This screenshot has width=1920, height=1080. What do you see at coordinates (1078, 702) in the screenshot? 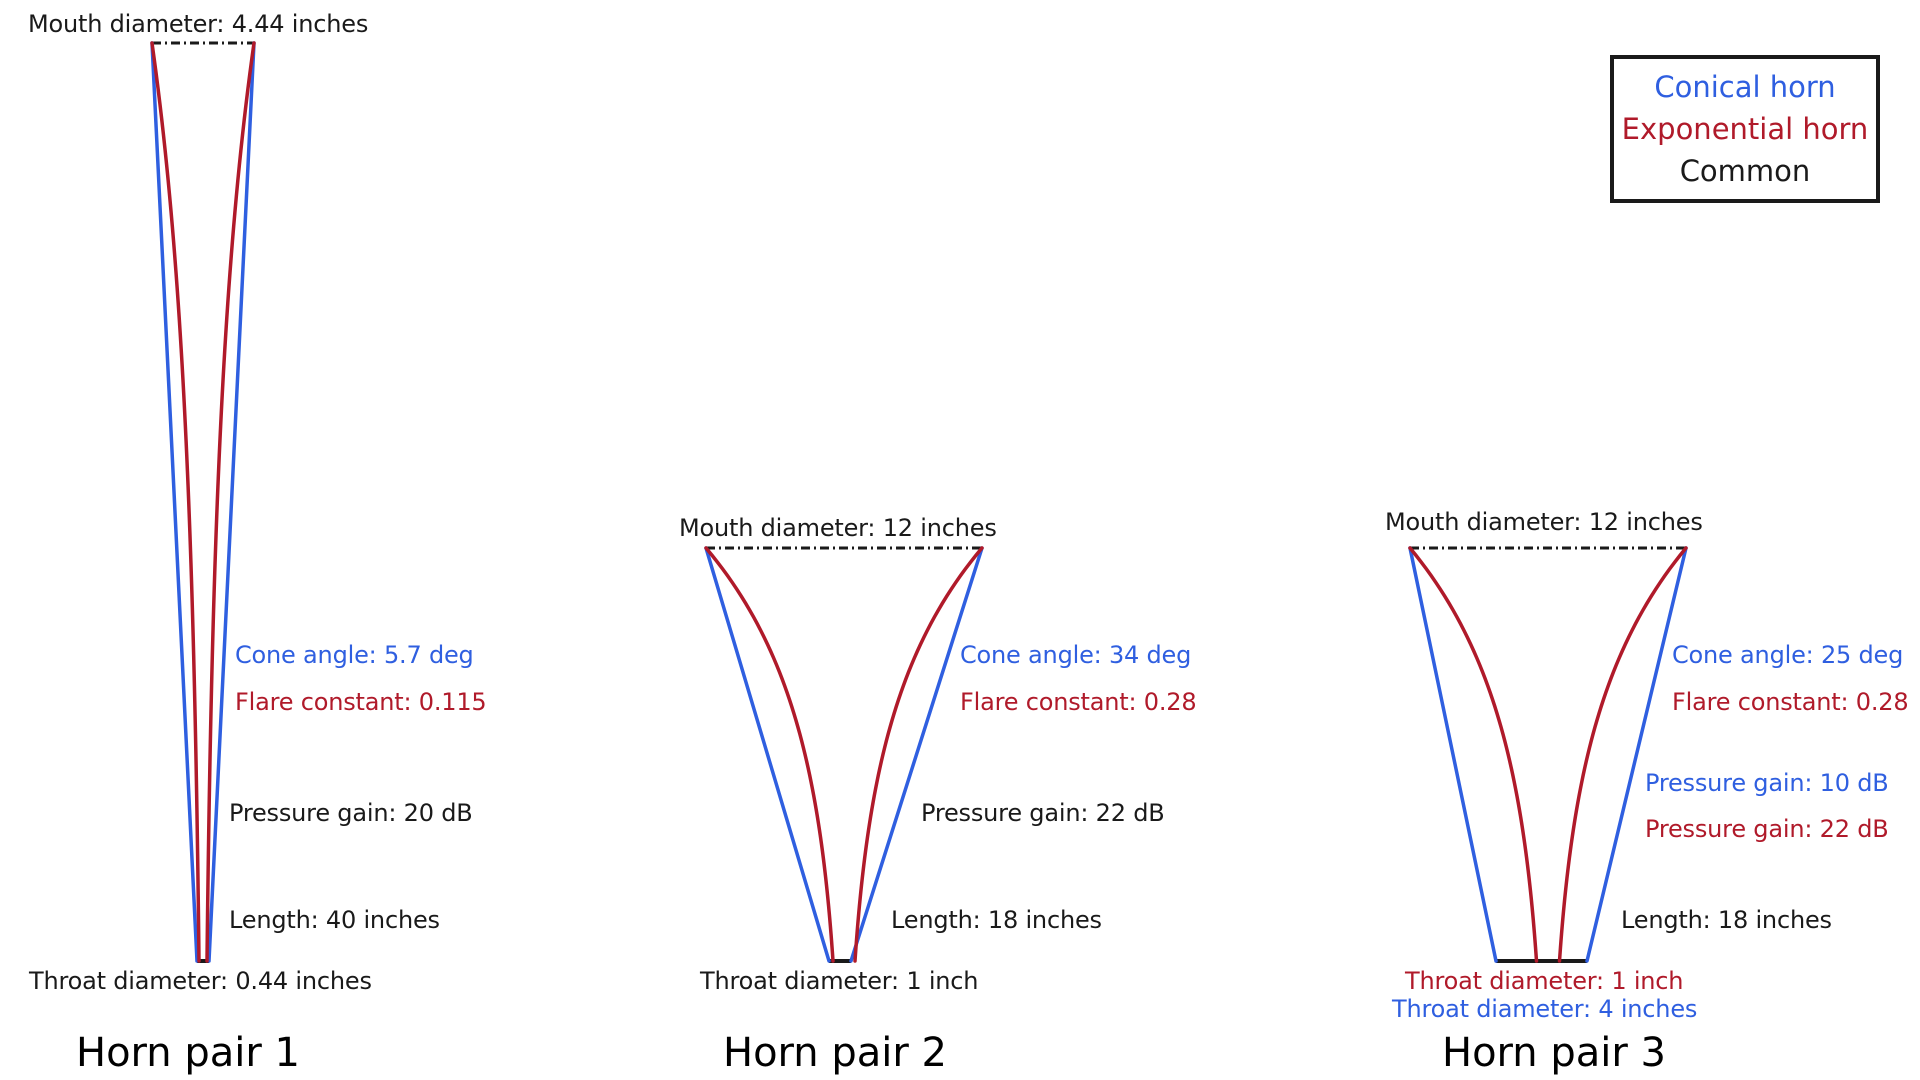
I see `horn2-flare-constant-label: Flare constant: 0.28` at bounding box center [1078, 702].